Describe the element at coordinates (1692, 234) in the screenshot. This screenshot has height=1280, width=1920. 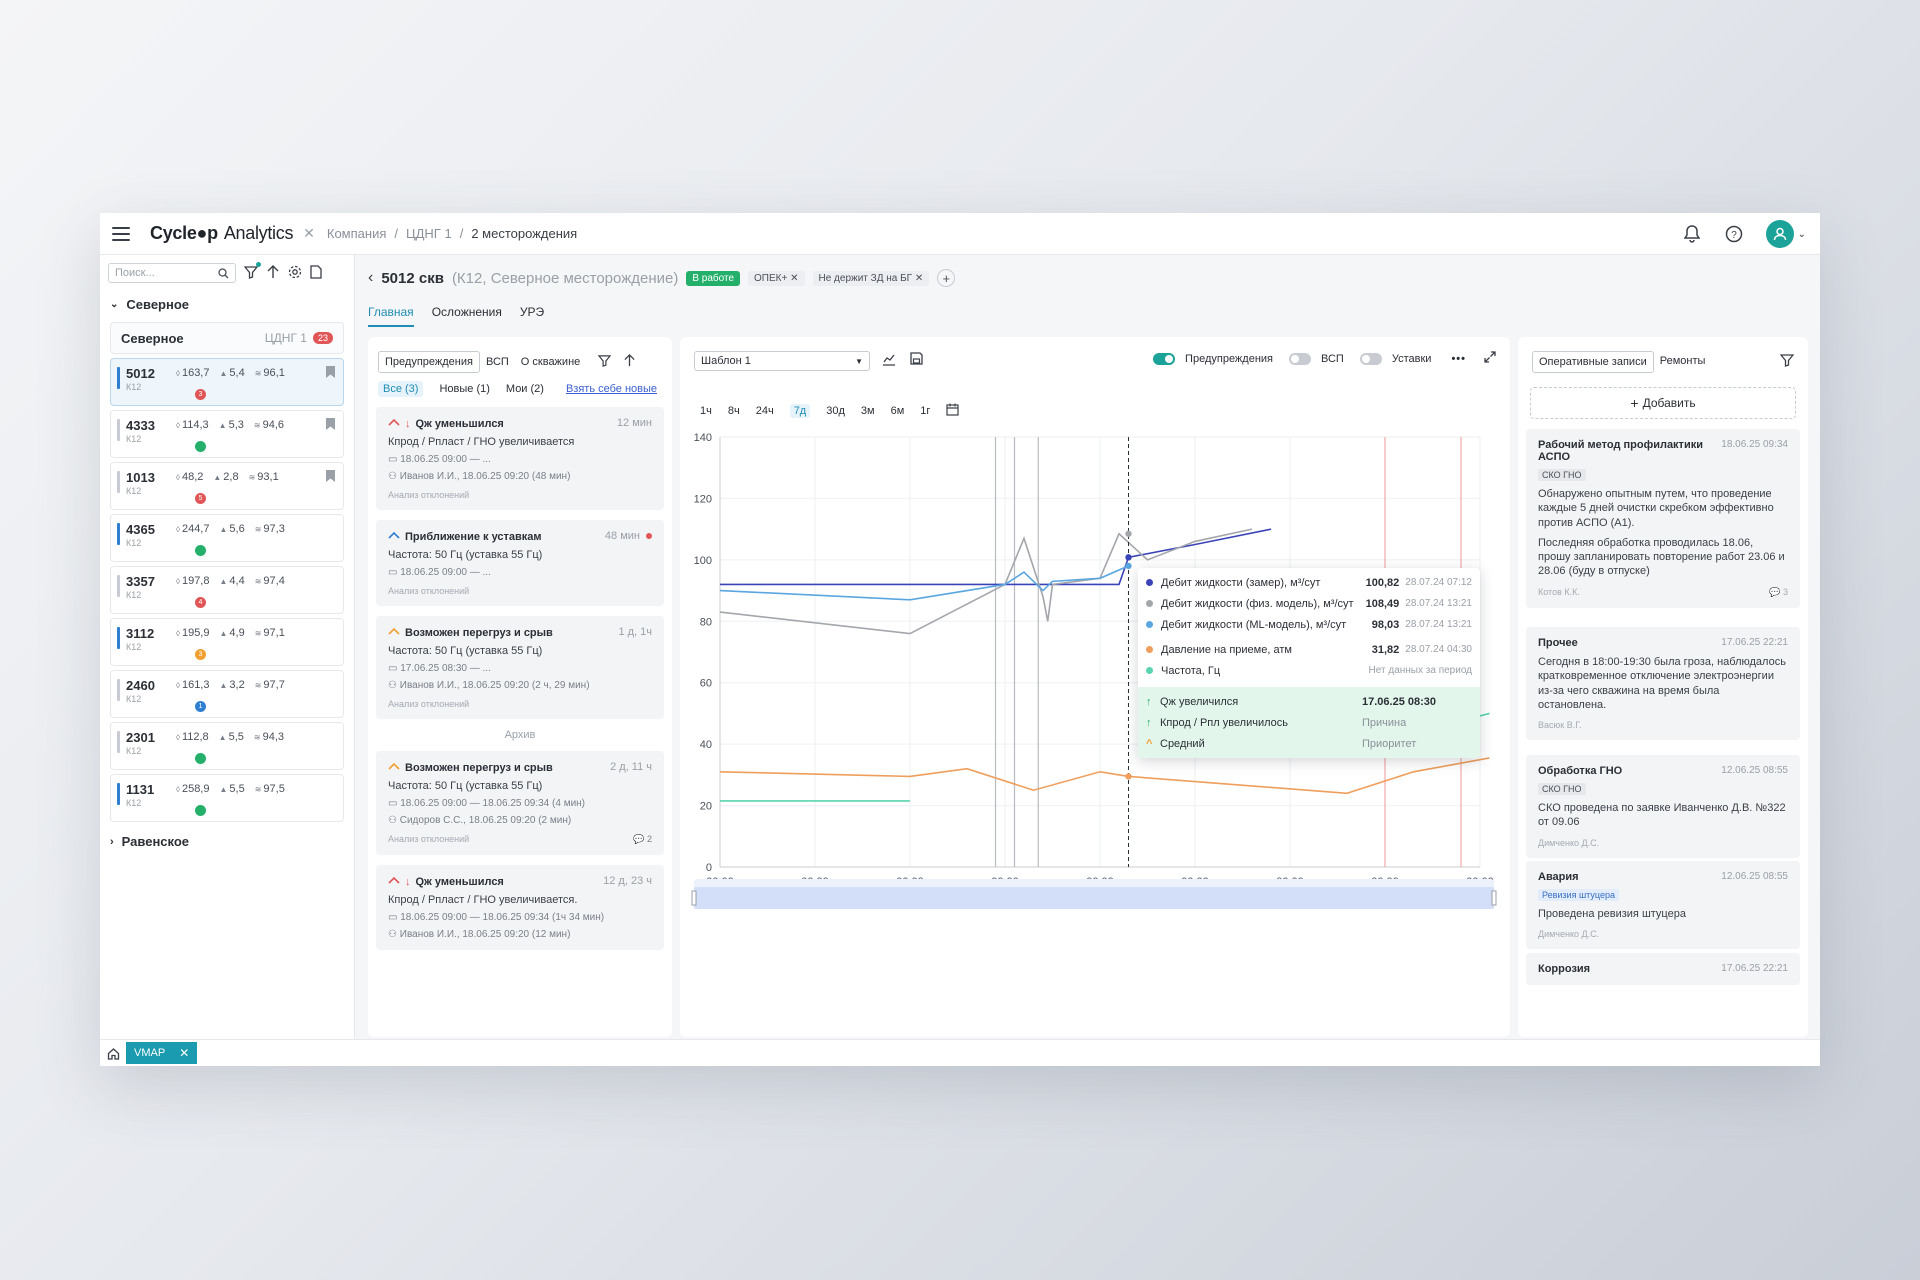
I see `bell-icon` at that location.